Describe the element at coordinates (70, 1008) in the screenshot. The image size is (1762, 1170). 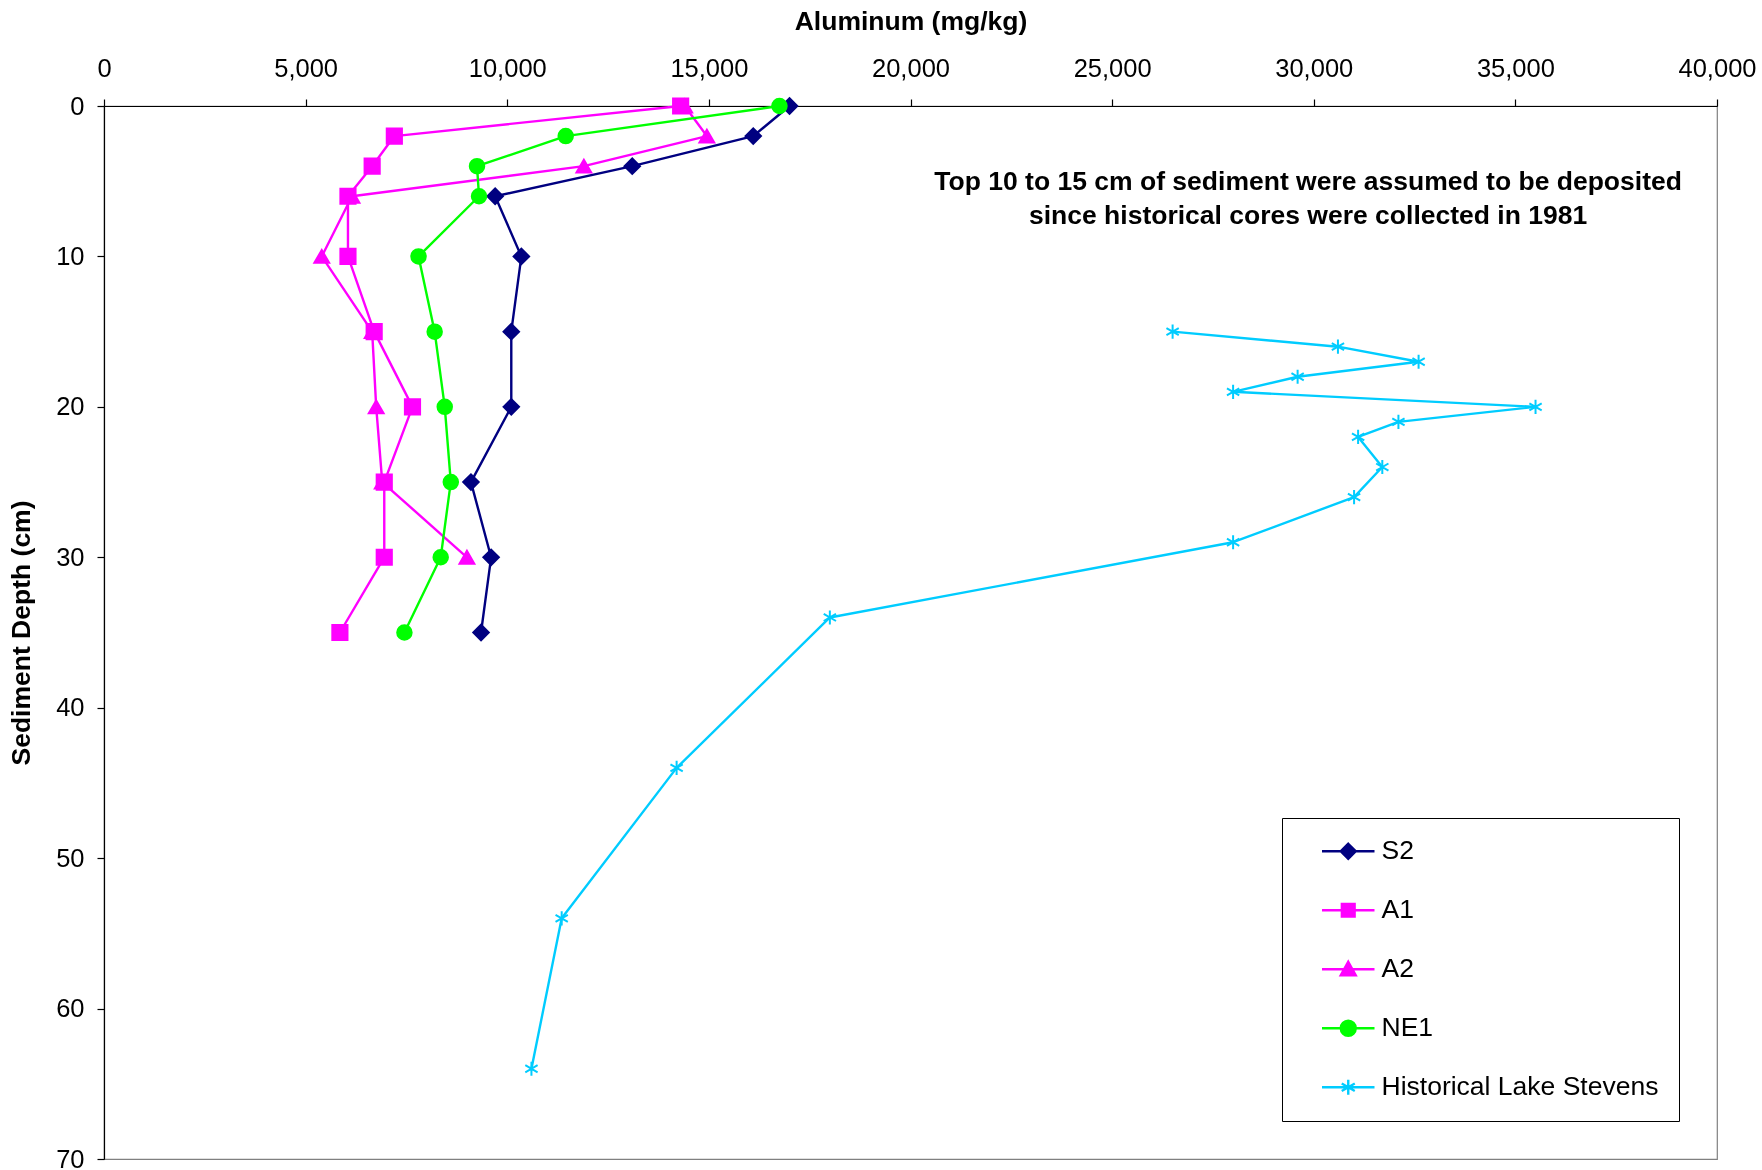
I see `y-tick-label: 60` at that location.